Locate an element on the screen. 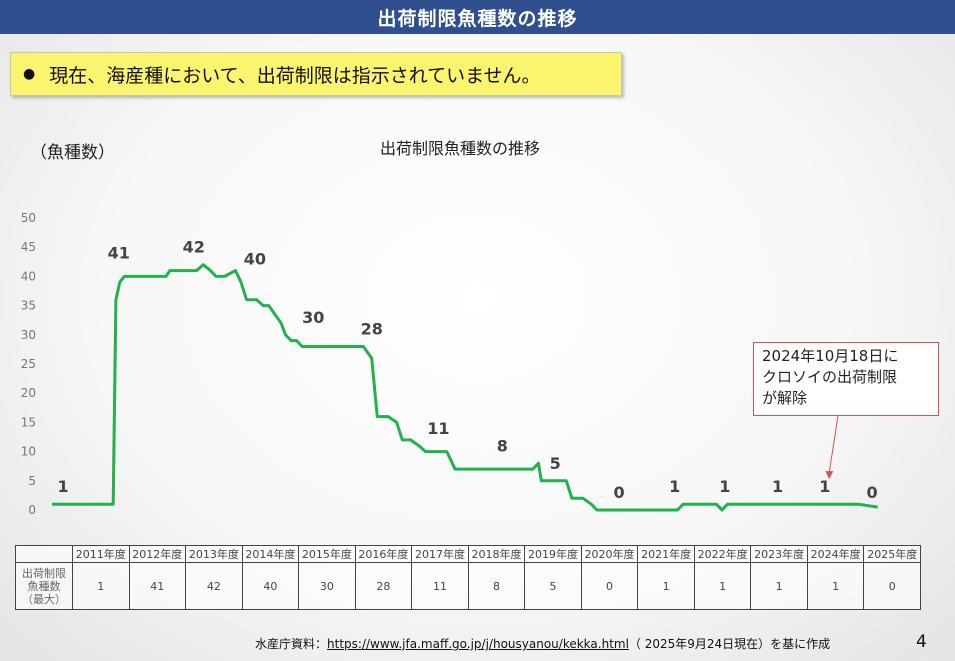  notice-box: ● 現在、海産種において、出荷制限は指示されていません。 is located at coordinates (316, 74).